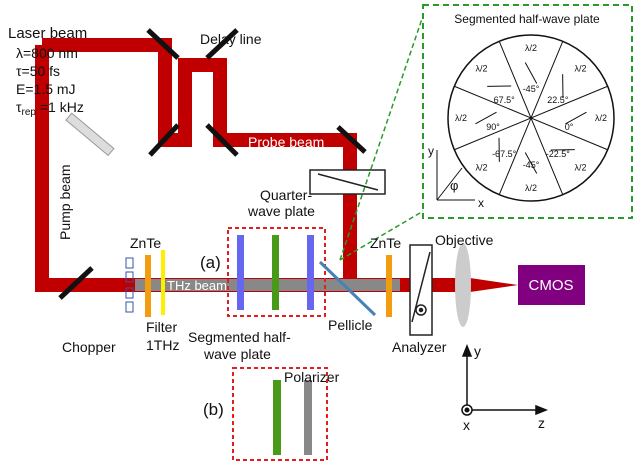  I want to click on sector-angle: -22.5°, so click(558, 154).